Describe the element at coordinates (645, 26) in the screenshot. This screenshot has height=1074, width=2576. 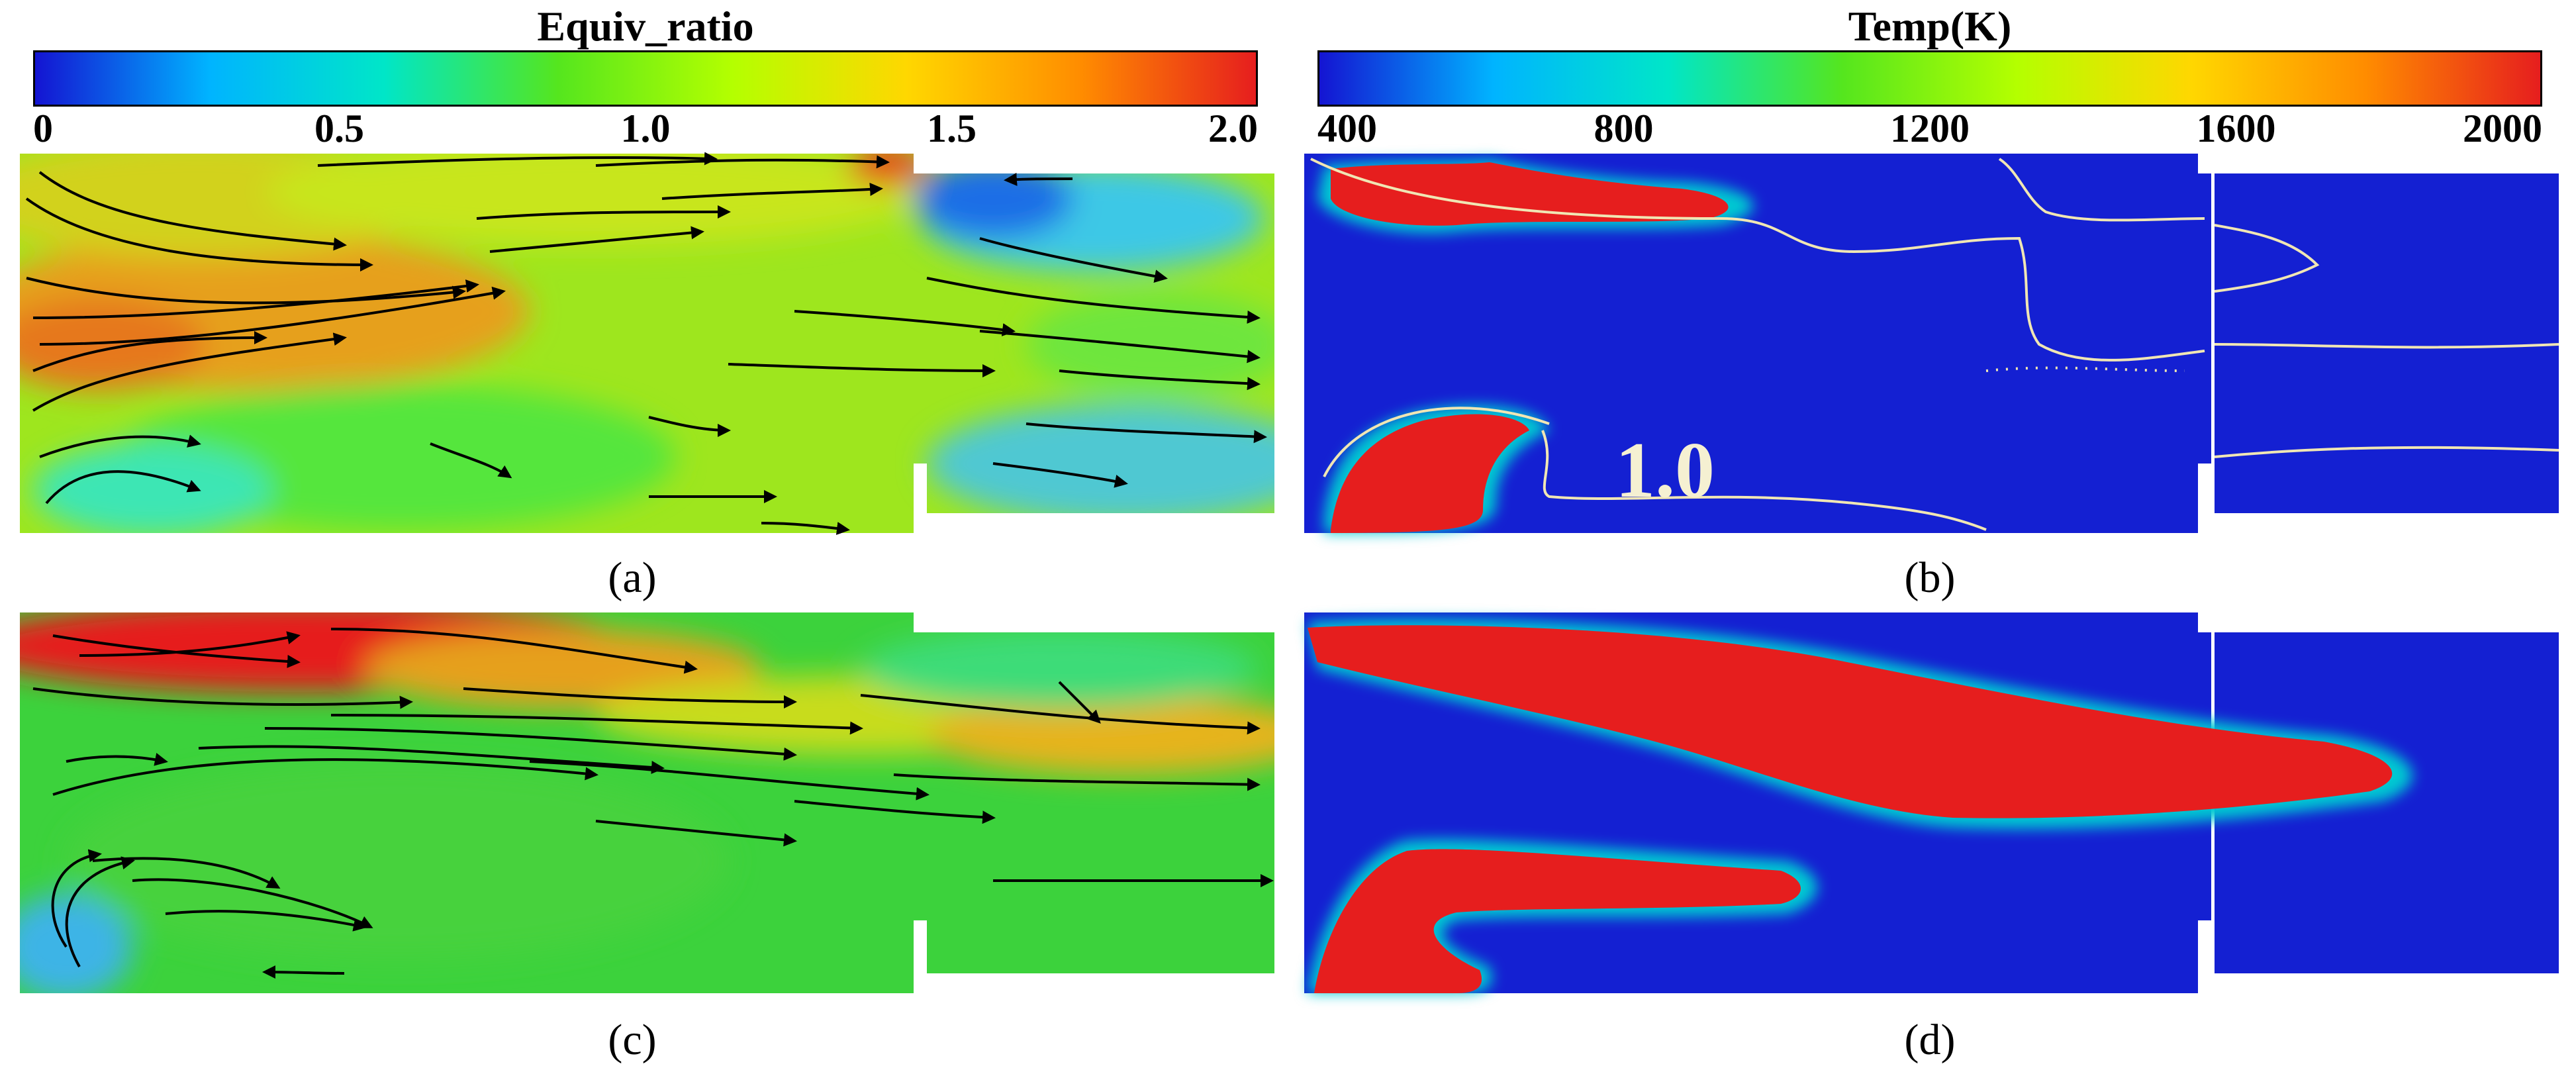
I see `equiv-ratio-colorbar-title: Equiv_ratio` at that location.